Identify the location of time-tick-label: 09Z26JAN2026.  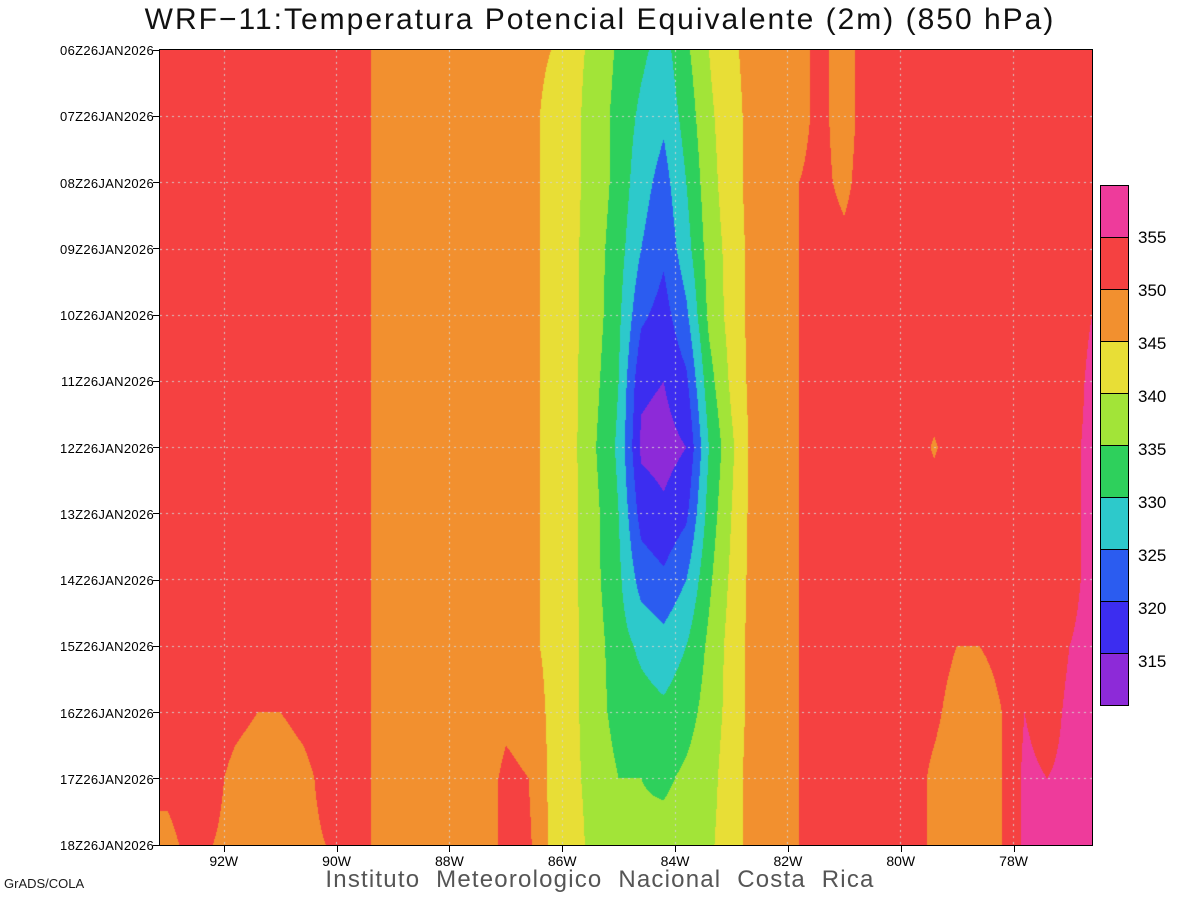
(107, 249).